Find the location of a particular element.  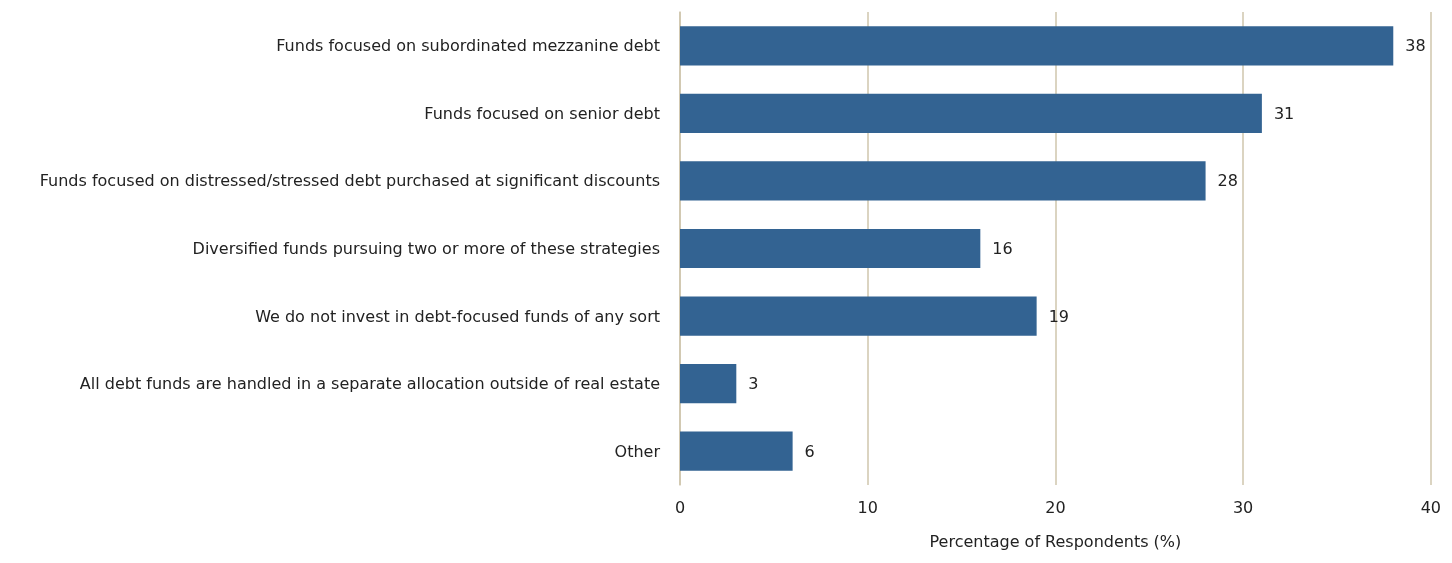

x-tick-label: 40 is located at coordinates (1430, 507).